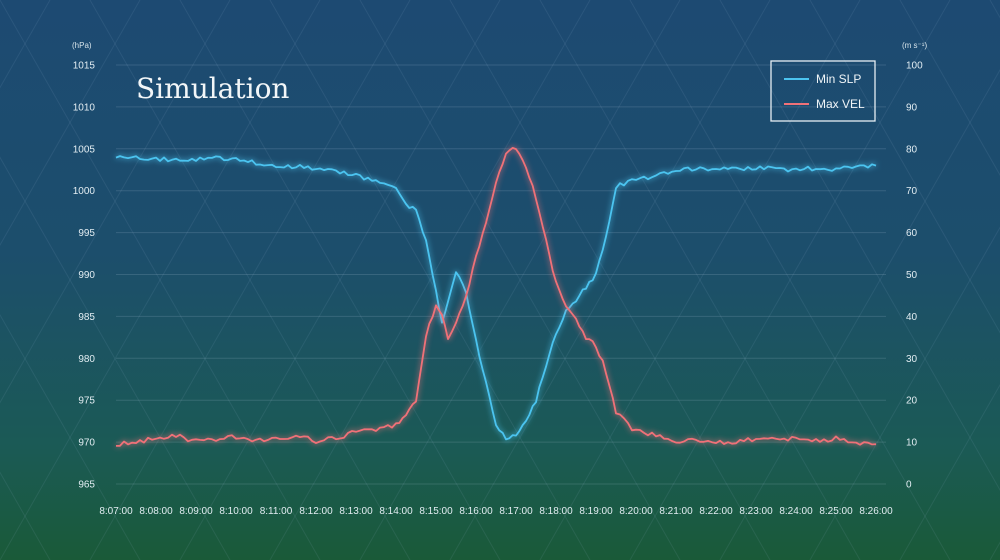 Image resolution: width=1000 pixels, height=560 pixels. Describe the element at coordinates (84, 107) in the screenshot. I see `y-left-tick-label: 1010` at that location.